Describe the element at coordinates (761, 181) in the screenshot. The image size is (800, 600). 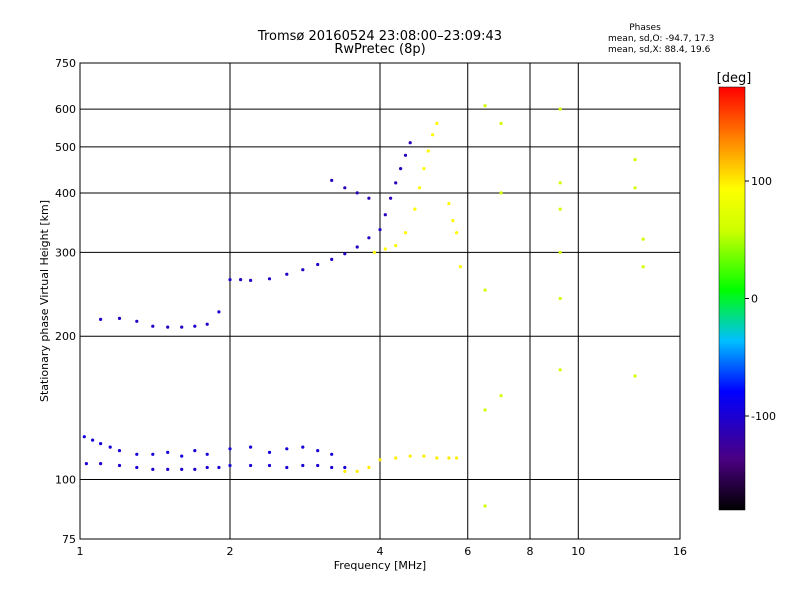
I see `colorbar-tick-label: 100` at that location.